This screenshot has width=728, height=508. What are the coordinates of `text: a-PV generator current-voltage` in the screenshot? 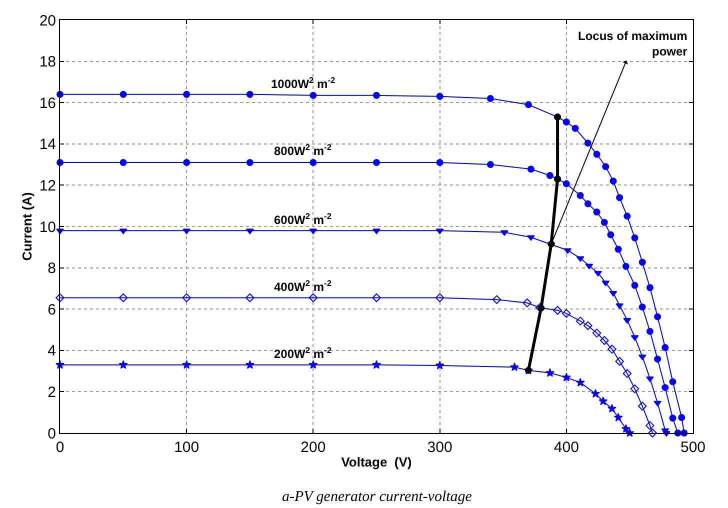 It's located at (377, 497).